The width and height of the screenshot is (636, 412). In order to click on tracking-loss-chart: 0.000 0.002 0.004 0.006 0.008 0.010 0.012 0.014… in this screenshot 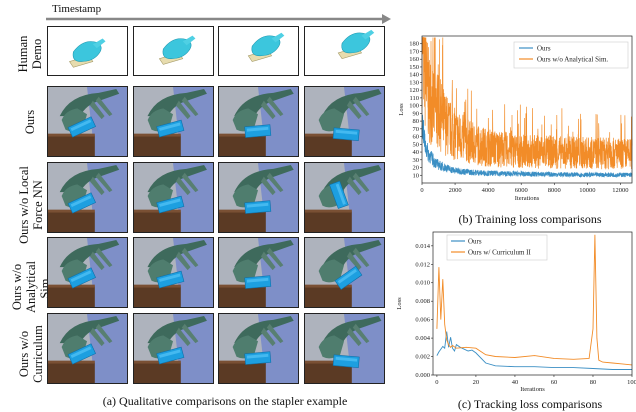, I will do `click(516, 312)`.